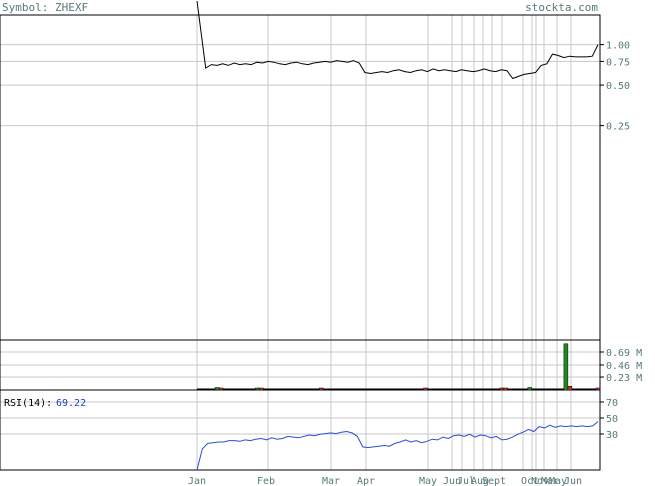 Image resolution: width=655 pixels, height=486 pixels. Describe the element at coordinates (197, 481) in the screenshot. I see `x-tick-label: Jan` at that location.